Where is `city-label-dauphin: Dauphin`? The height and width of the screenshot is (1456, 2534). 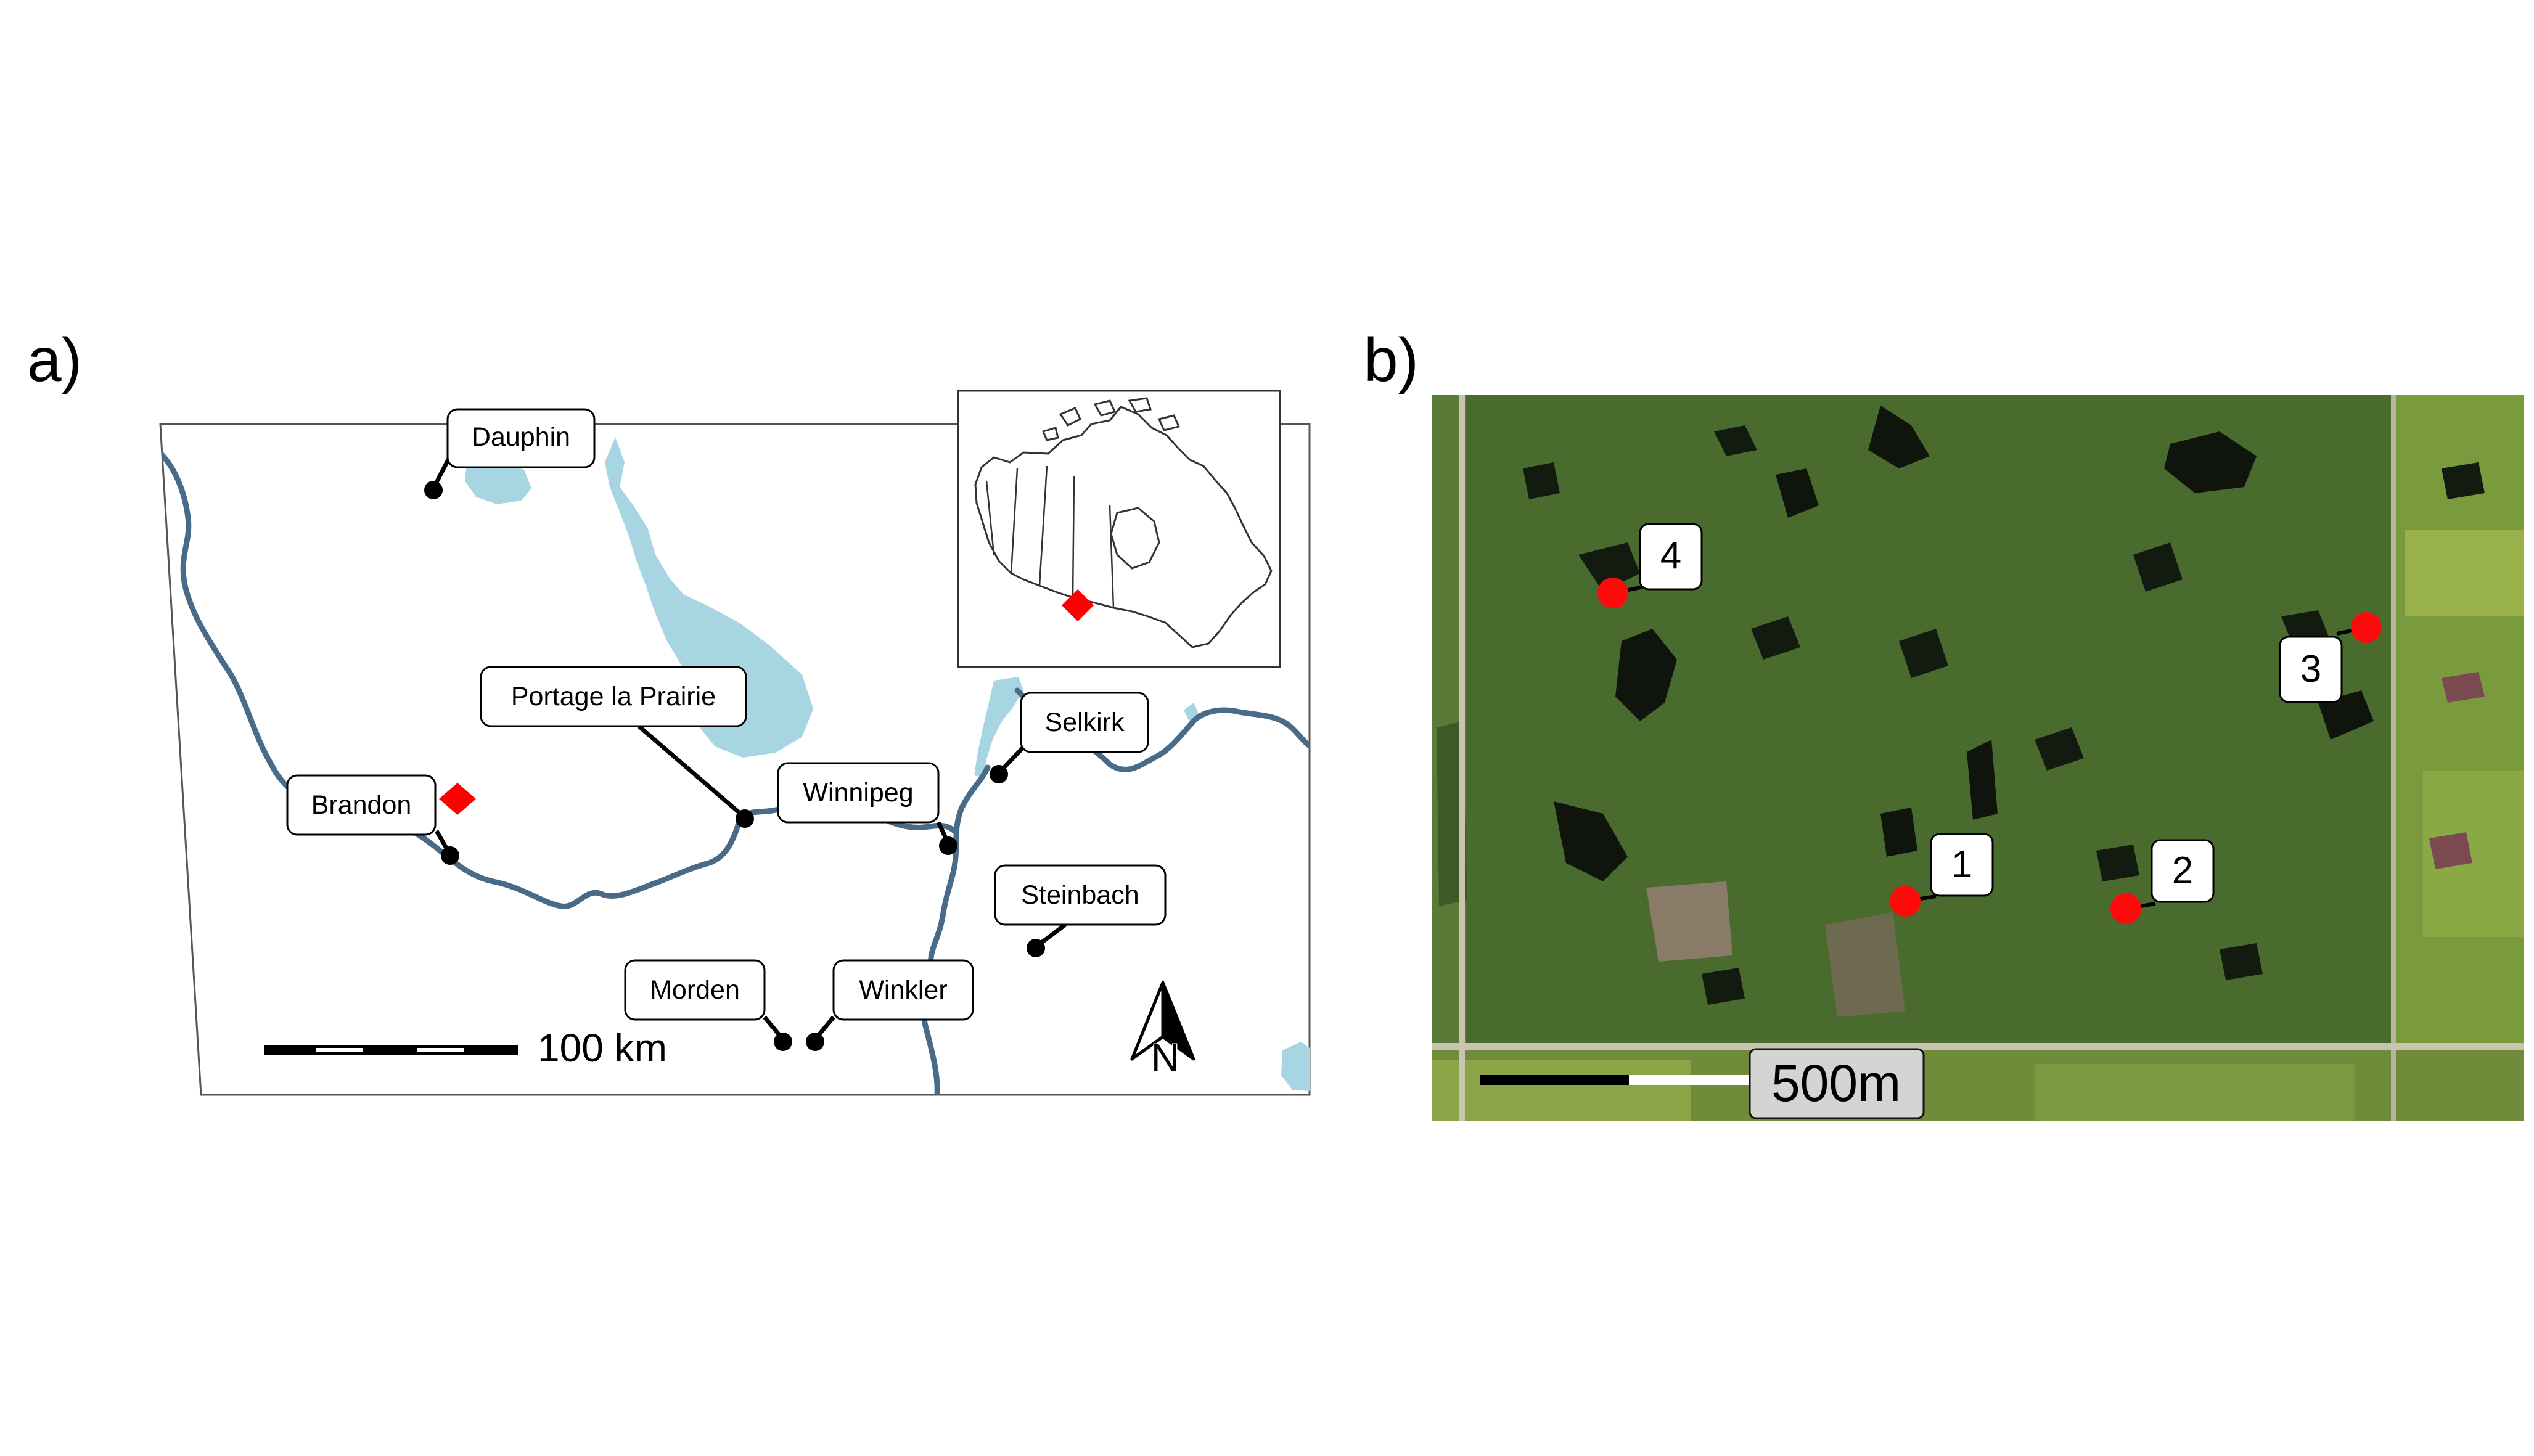
city-label-dauphin: Dauphin is located at coordinates (521, 437).